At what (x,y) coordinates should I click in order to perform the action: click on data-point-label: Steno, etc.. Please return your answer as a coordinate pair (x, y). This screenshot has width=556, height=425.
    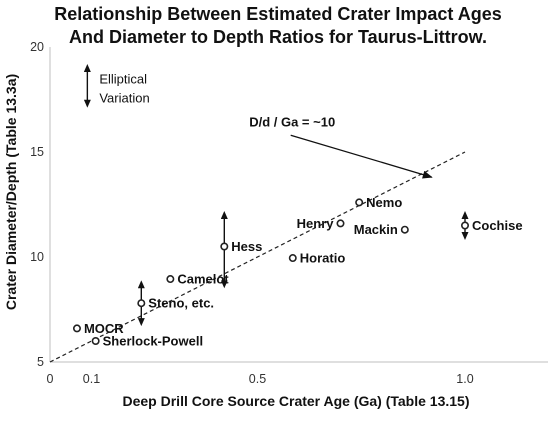
    Looking at the image, I should click on (181, 303).